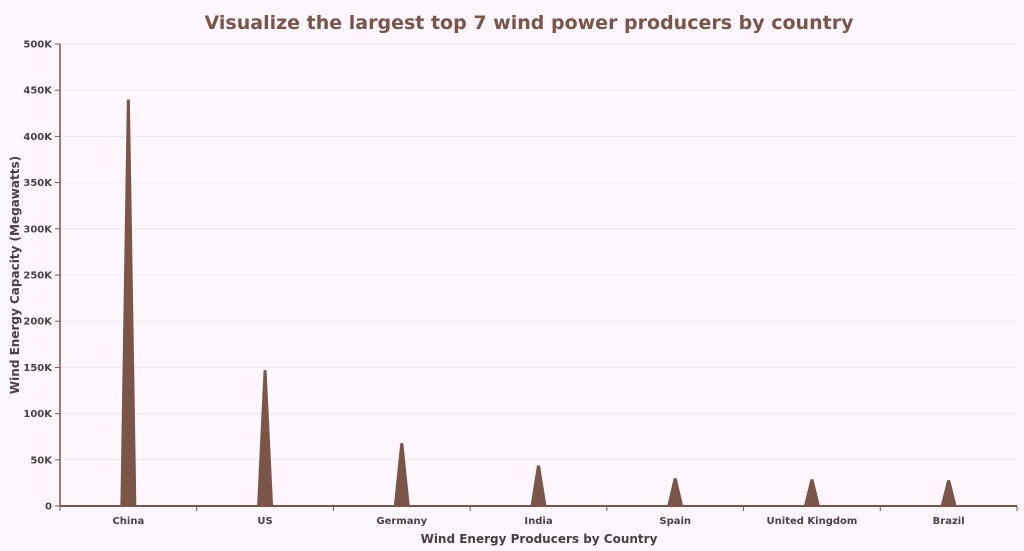  Describe the element at coordinates (38, 183) in the screenshot. I see `y-tick-label: 350K` at that location.